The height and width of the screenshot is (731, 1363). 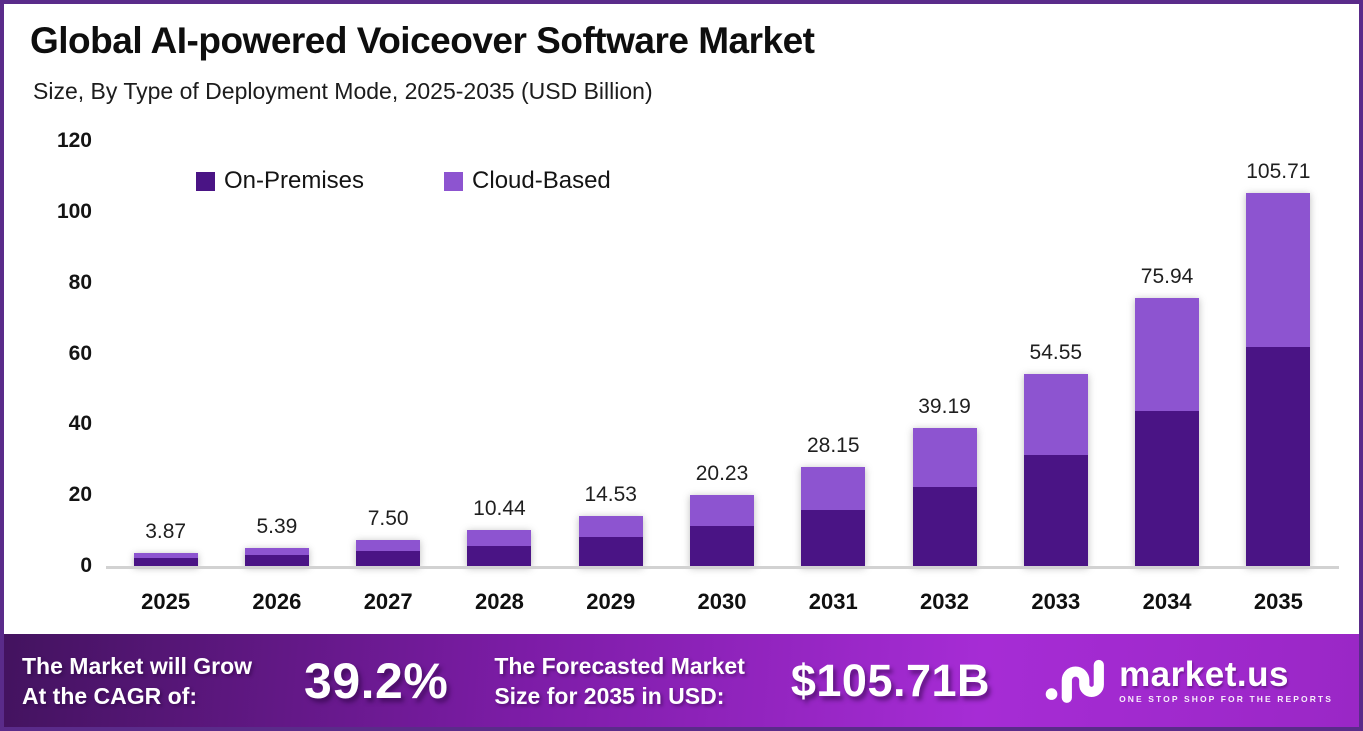 I want to click on x-tick-2031: 2031, so click(x=833, y=601).